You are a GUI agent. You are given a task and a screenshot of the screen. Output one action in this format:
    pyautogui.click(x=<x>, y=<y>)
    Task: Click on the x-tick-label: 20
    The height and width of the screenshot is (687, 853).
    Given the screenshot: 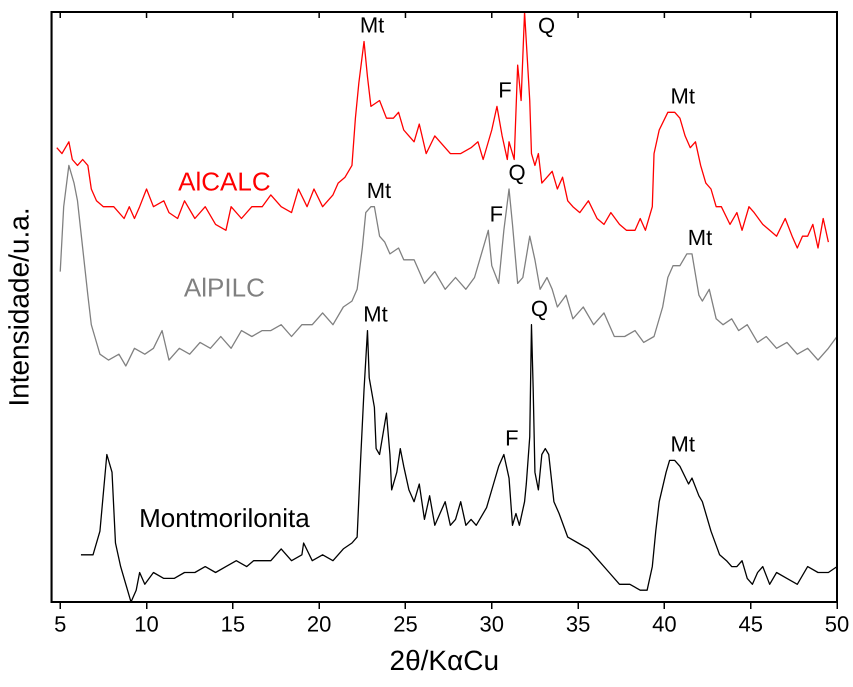 What is the action you would take?
    pyautogui.click(x=319, y=623)
    